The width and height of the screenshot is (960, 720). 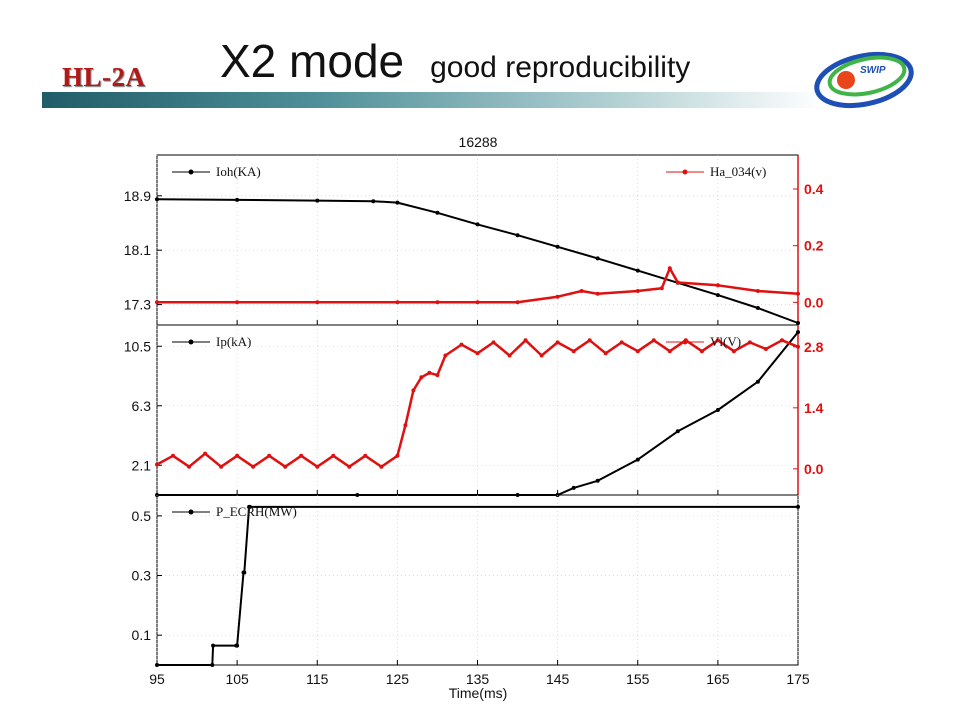 What do you see at coordinates (142, 635) in the screenshot?
I see `y-tick-label-left: 0.1` at bounding box center [142, 635].